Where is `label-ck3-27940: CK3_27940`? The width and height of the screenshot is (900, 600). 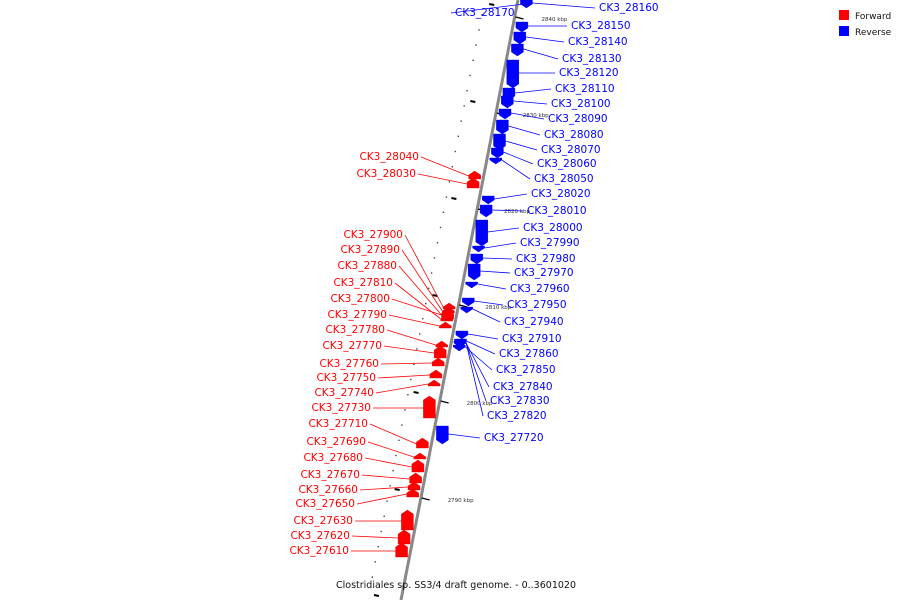 label-ck3-27940: CK3_27940 is located at coordinates (534, 322).